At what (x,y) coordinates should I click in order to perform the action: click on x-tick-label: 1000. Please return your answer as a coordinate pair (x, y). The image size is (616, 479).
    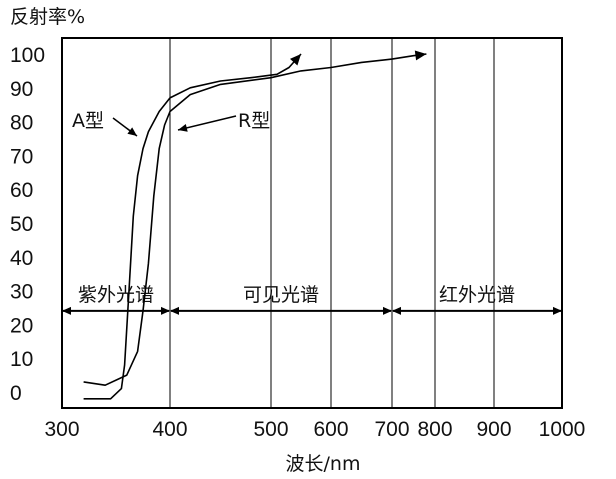
    Looking at the image, I should click on (562, 429).